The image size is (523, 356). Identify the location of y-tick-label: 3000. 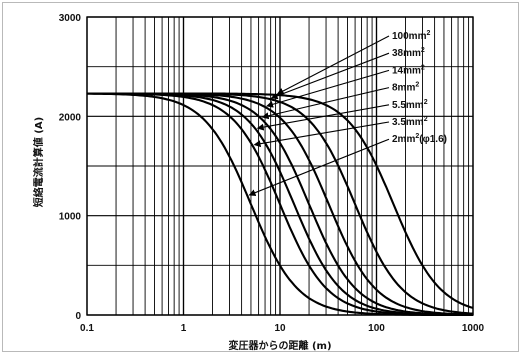
(70, 18).